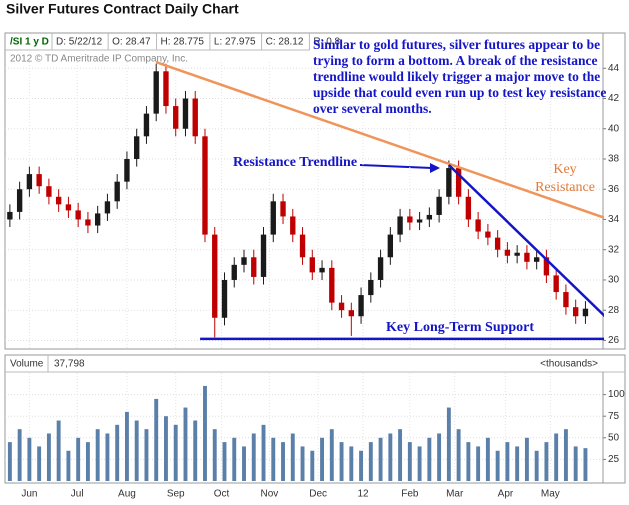  Describe the element at coordinates (29, 494) in the screenshot. I see `x-tick-label: Jun` at that location.